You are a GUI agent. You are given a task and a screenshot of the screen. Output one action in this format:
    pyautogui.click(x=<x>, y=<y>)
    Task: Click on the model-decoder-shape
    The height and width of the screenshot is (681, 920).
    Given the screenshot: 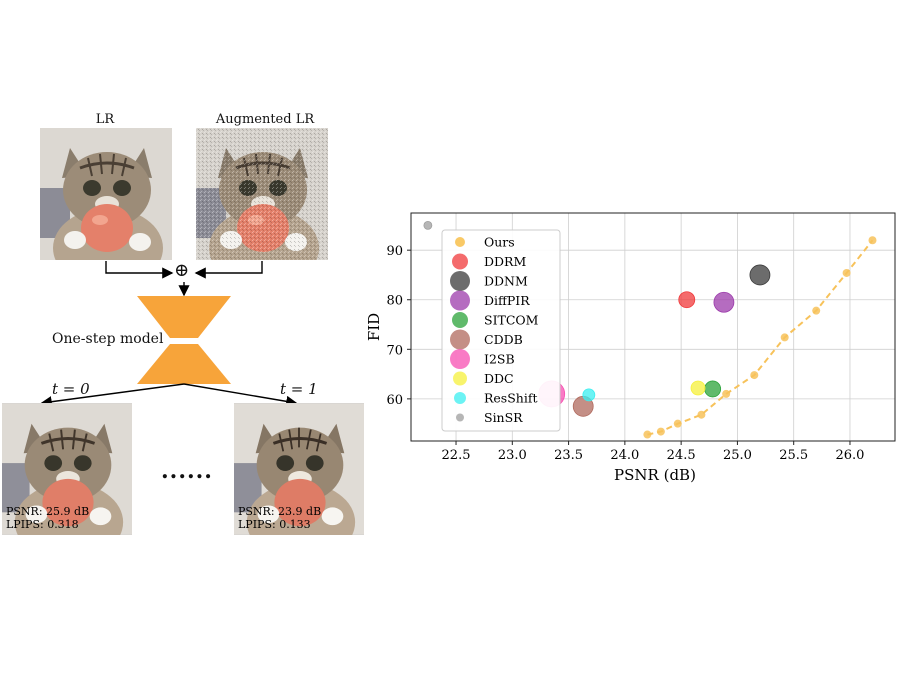 What is the action you would take?
    pyautogui.click(x=184, y=364)
    